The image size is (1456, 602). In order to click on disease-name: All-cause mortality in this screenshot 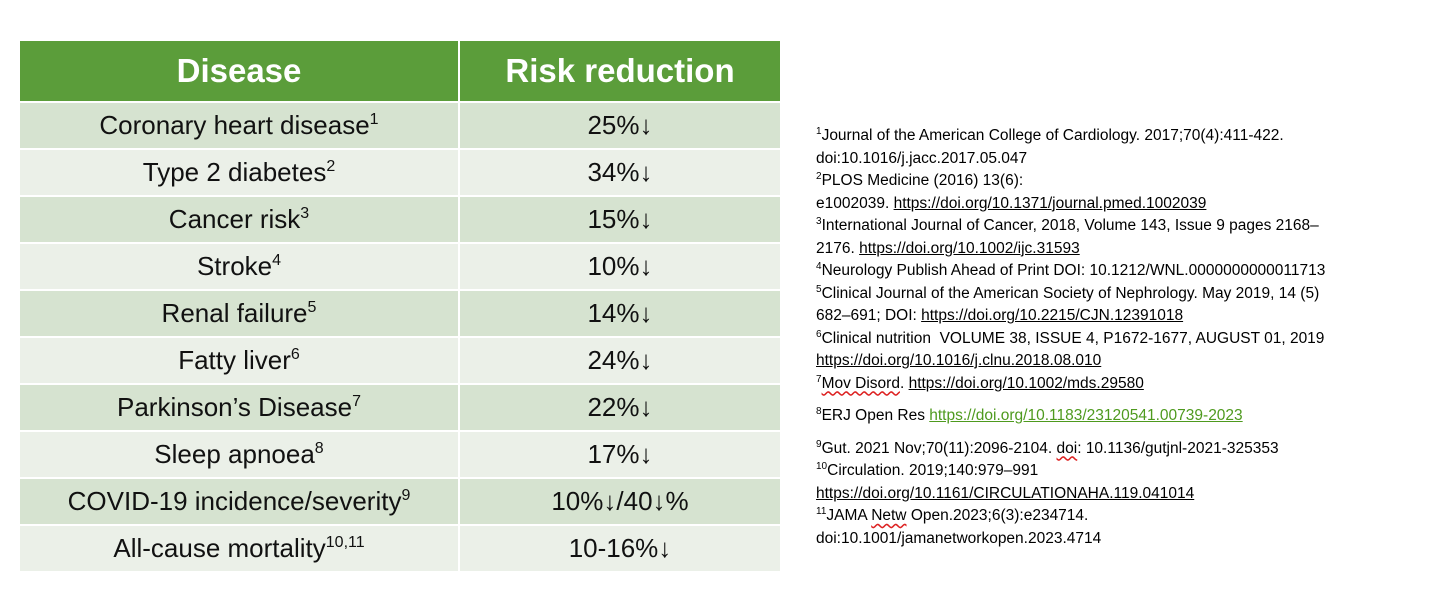, I will do `click(219, 548)`.